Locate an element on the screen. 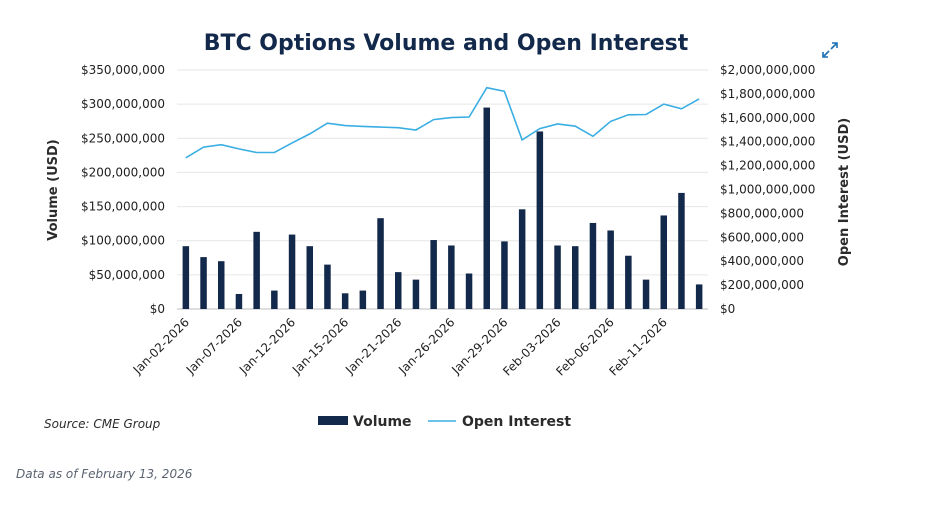 The width and height of the screenshot is (931, 514). chart-title: BTC Options Volume and Open Interest is located at coordinates (446, 43).